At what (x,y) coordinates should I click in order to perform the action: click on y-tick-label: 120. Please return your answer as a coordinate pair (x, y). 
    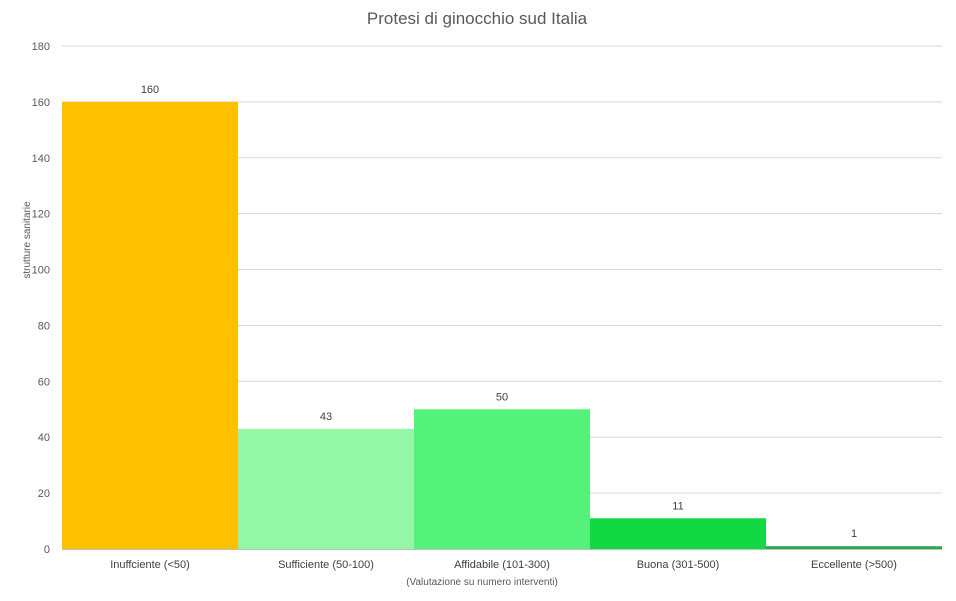
    Looking at the image, I should click on (41, 215).